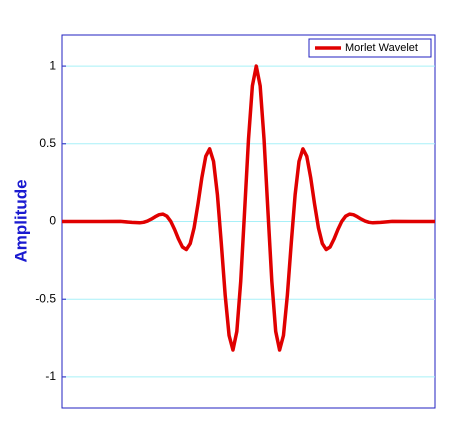  I want to click on y-tick-label: 0.5, so click(47, 143).